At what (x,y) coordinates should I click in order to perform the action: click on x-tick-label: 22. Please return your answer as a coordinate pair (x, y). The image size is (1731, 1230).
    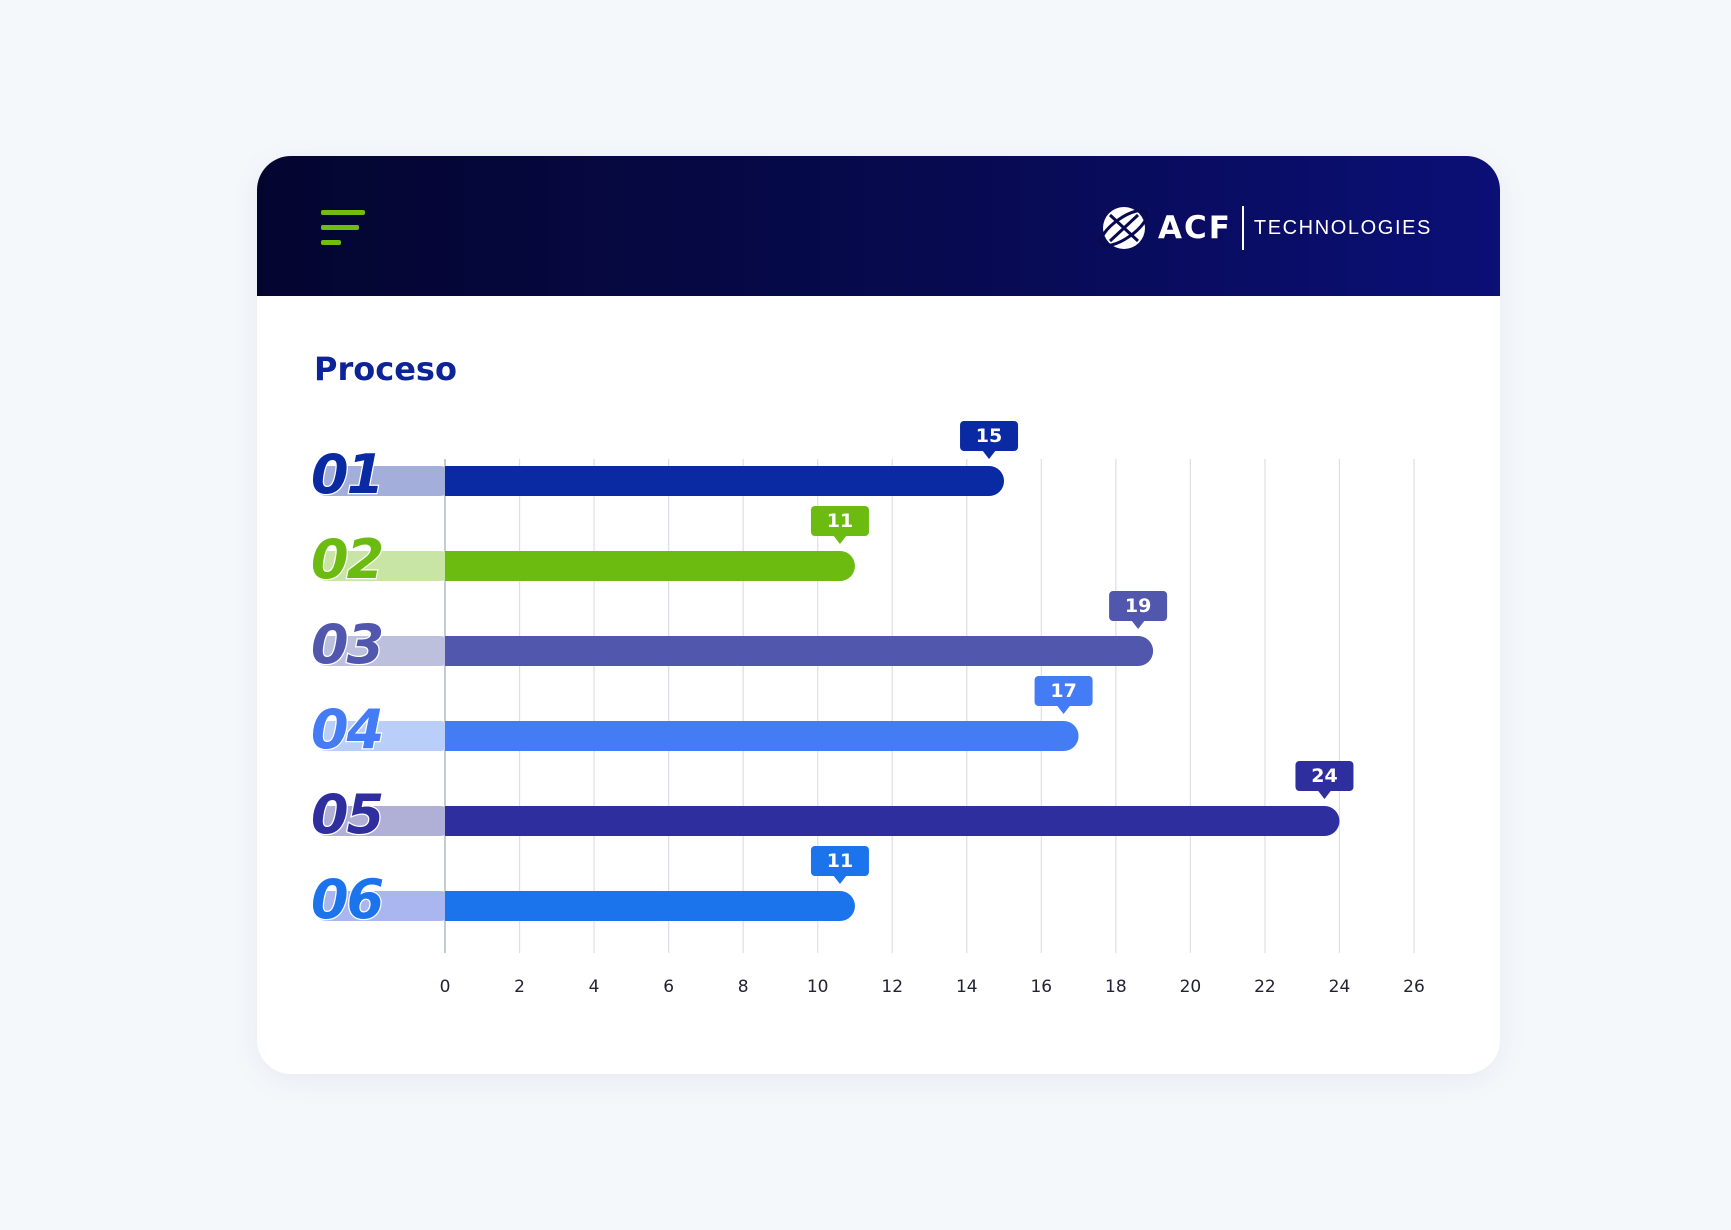
    Looking at the image, I should click on (1265, 987).